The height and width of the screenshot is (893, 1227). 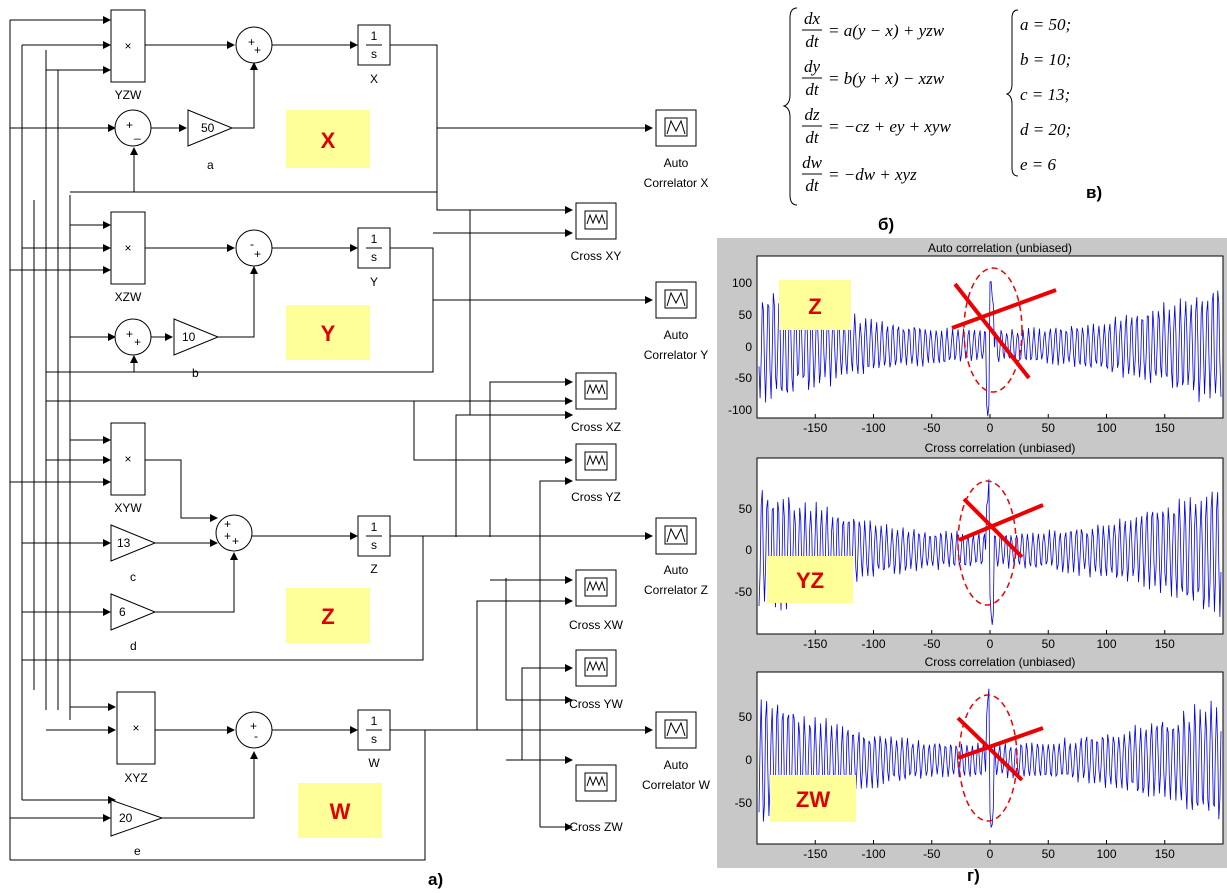 What do you see at coordinates (128, 95) in the screenshot?
I see `svg-text: YZW` at bounding box center [128, 95].